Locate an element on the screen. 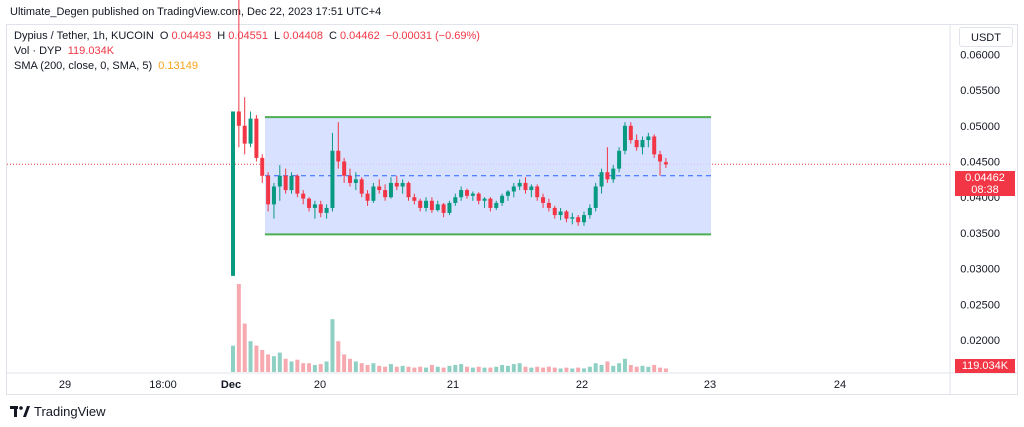 This screenshot has width=1024, height=427. price-tick-label: 0.05500 is located at coordinates (980, 91).